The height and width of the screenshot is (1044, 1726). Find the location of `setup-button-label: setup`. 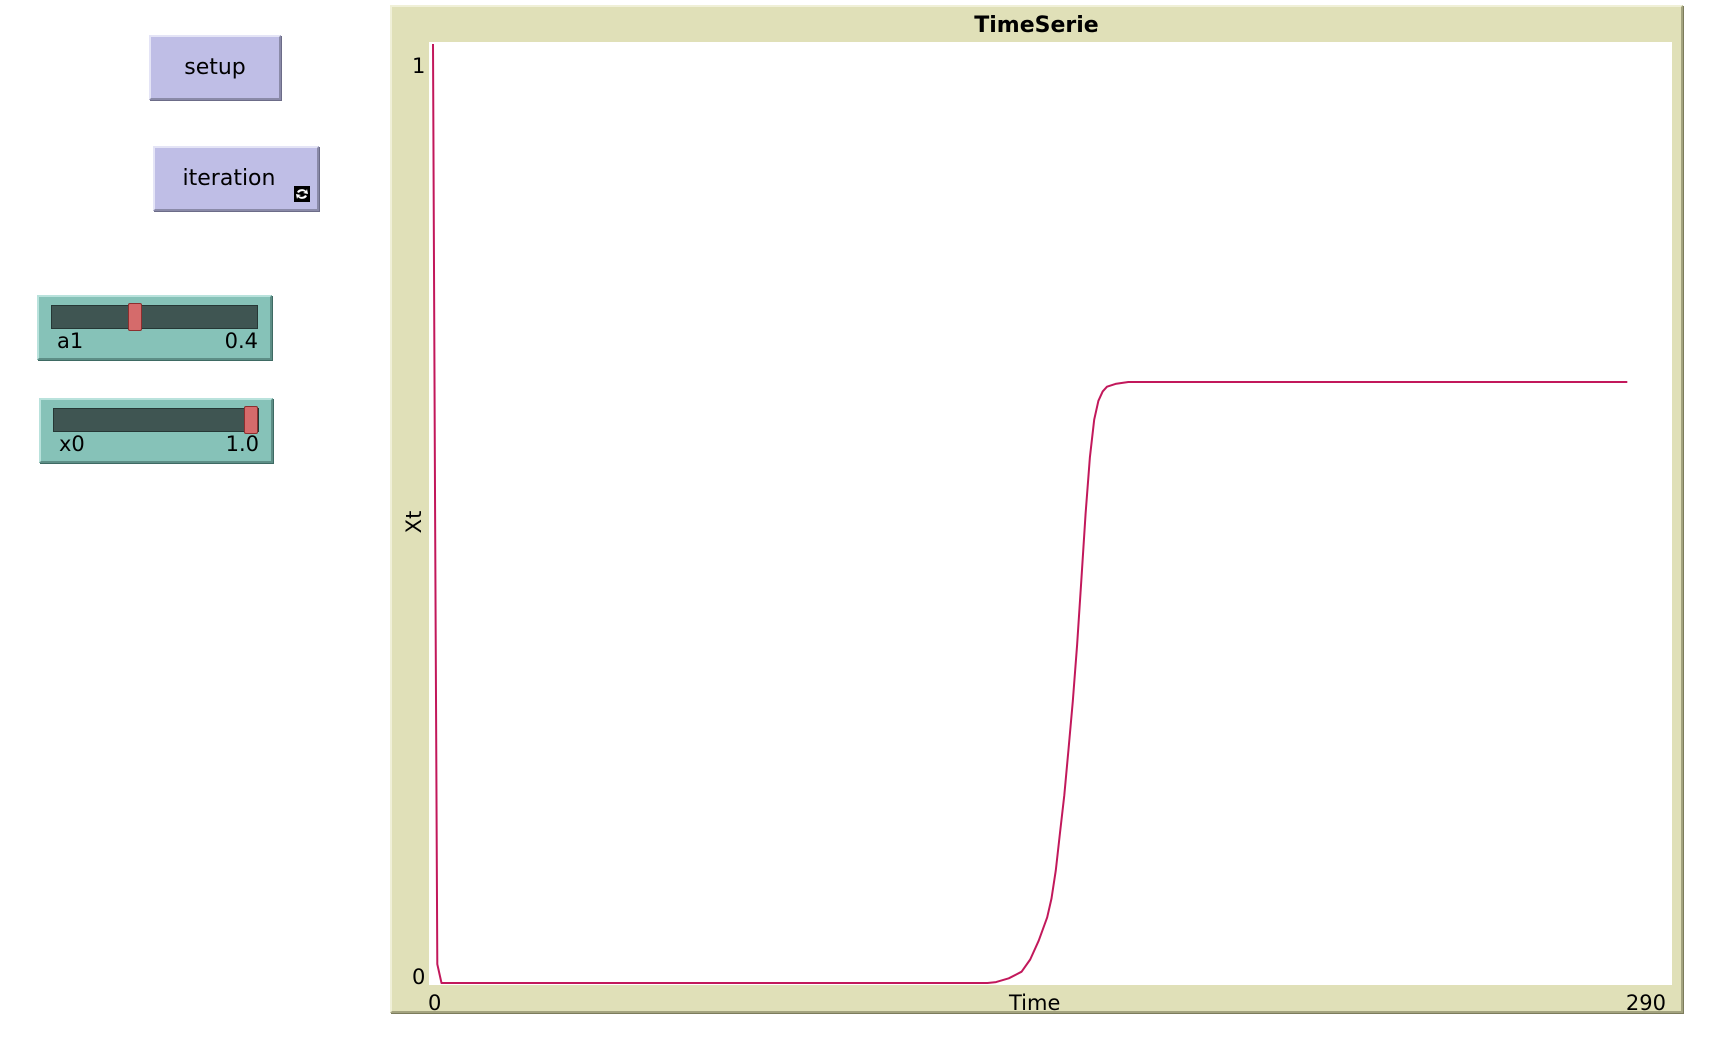

setup-button-label: setup is located at coordinates (215, 67).